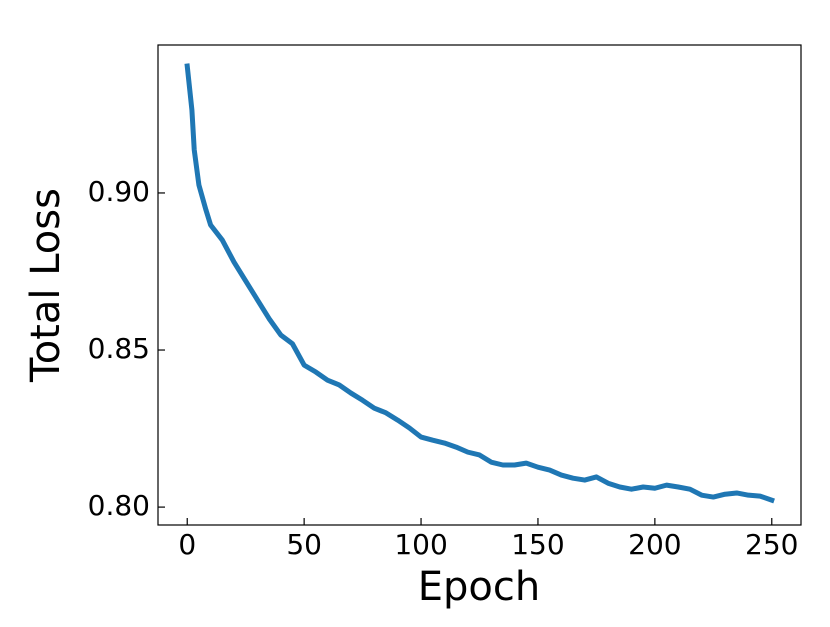 The height and width of the screenshot is (627, 830). I want to click on x-tick-label: 50, so click(304, 544).